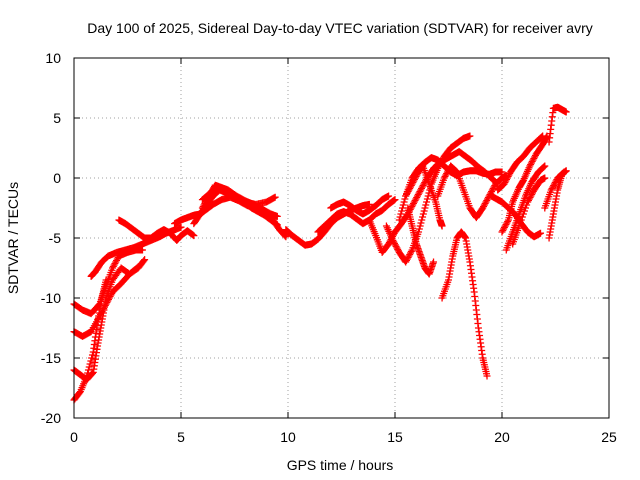 The height and width of the screenshot is (480, 640). What do you see at coordinates (51, 358) in the screenshot?
I see `y-tick-label: -15` at bounding box center [51, 358].